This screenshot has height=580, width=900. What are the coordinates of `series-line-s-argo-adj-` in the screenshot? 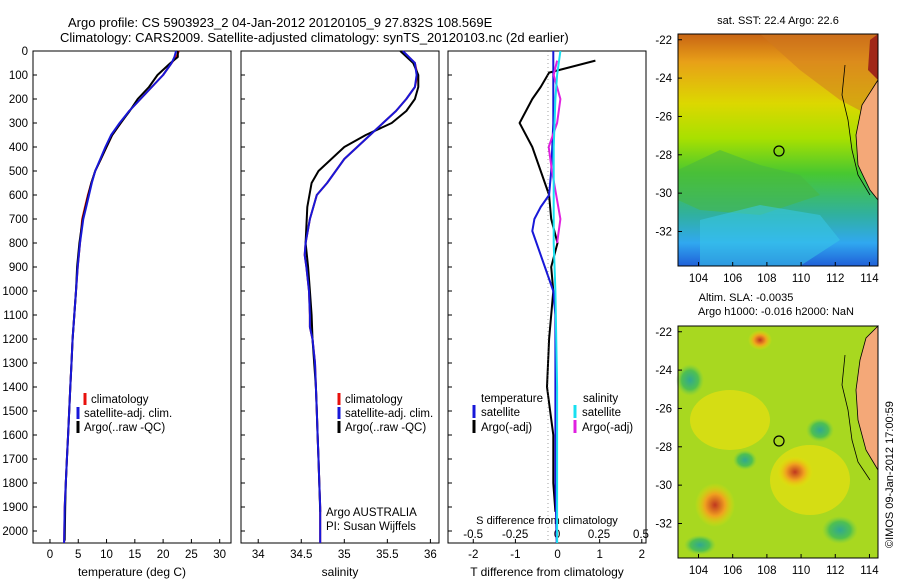 It's located at (554, 152).